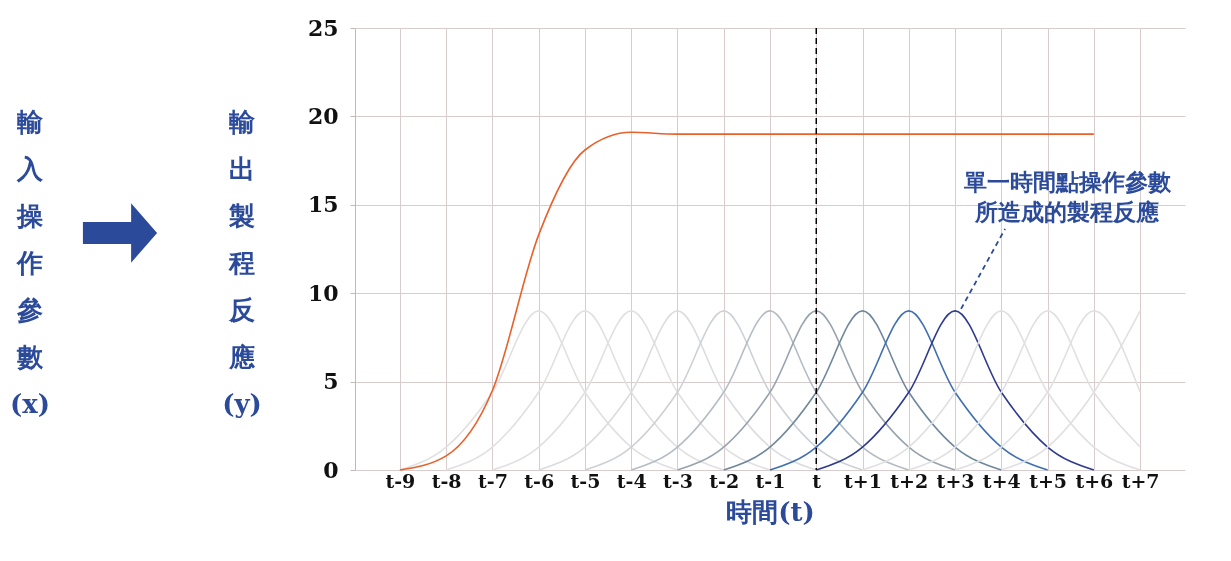 This screenshot has height=561, width=1231. What do you see at coordinates (909, 480) in the screenshot?
I see `x-tick-label: t+2` at bounding box center [909, 480].